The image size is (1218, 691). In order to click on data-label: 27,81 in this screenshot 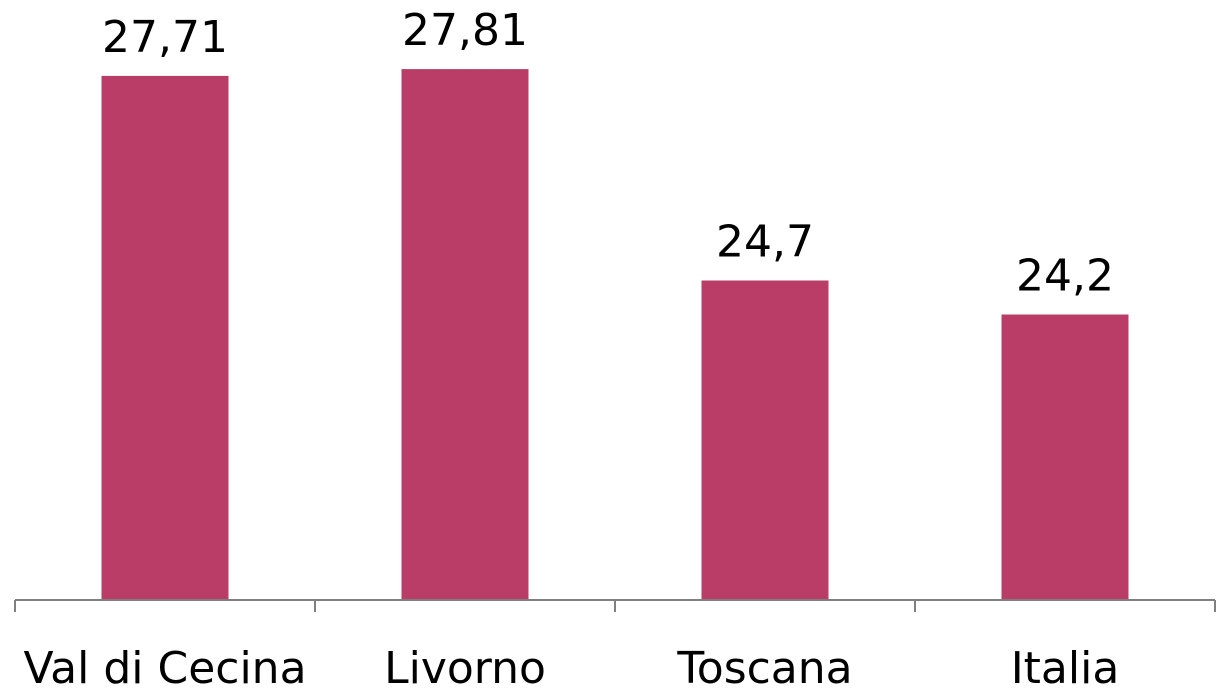, I will do `click(465, 30)`.